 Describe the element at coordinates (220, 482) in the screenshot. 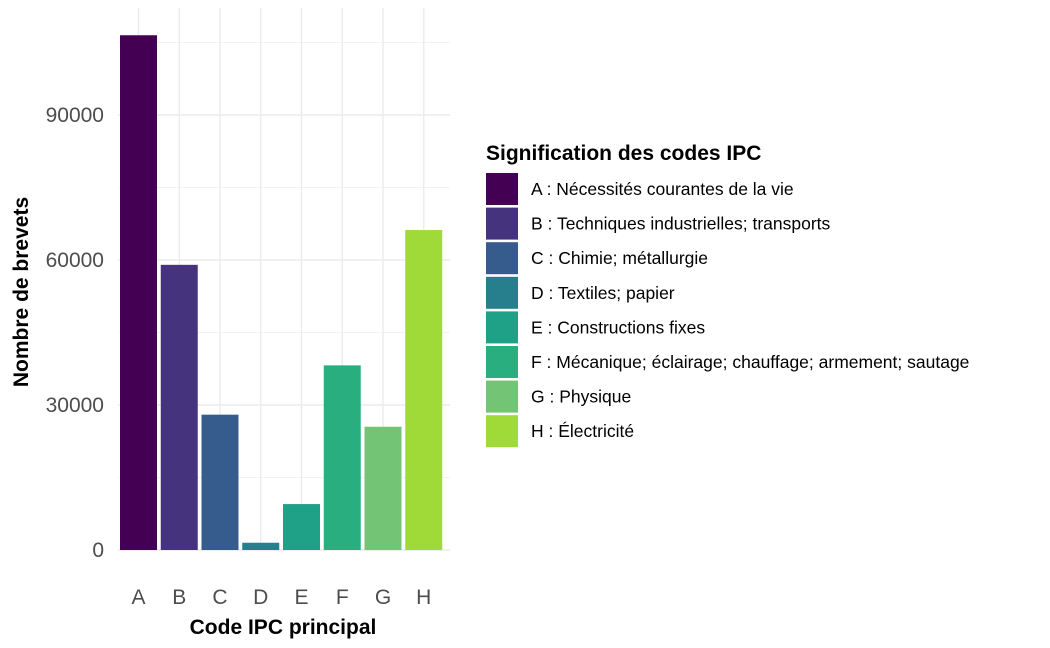

I see `bar-C` at that location.